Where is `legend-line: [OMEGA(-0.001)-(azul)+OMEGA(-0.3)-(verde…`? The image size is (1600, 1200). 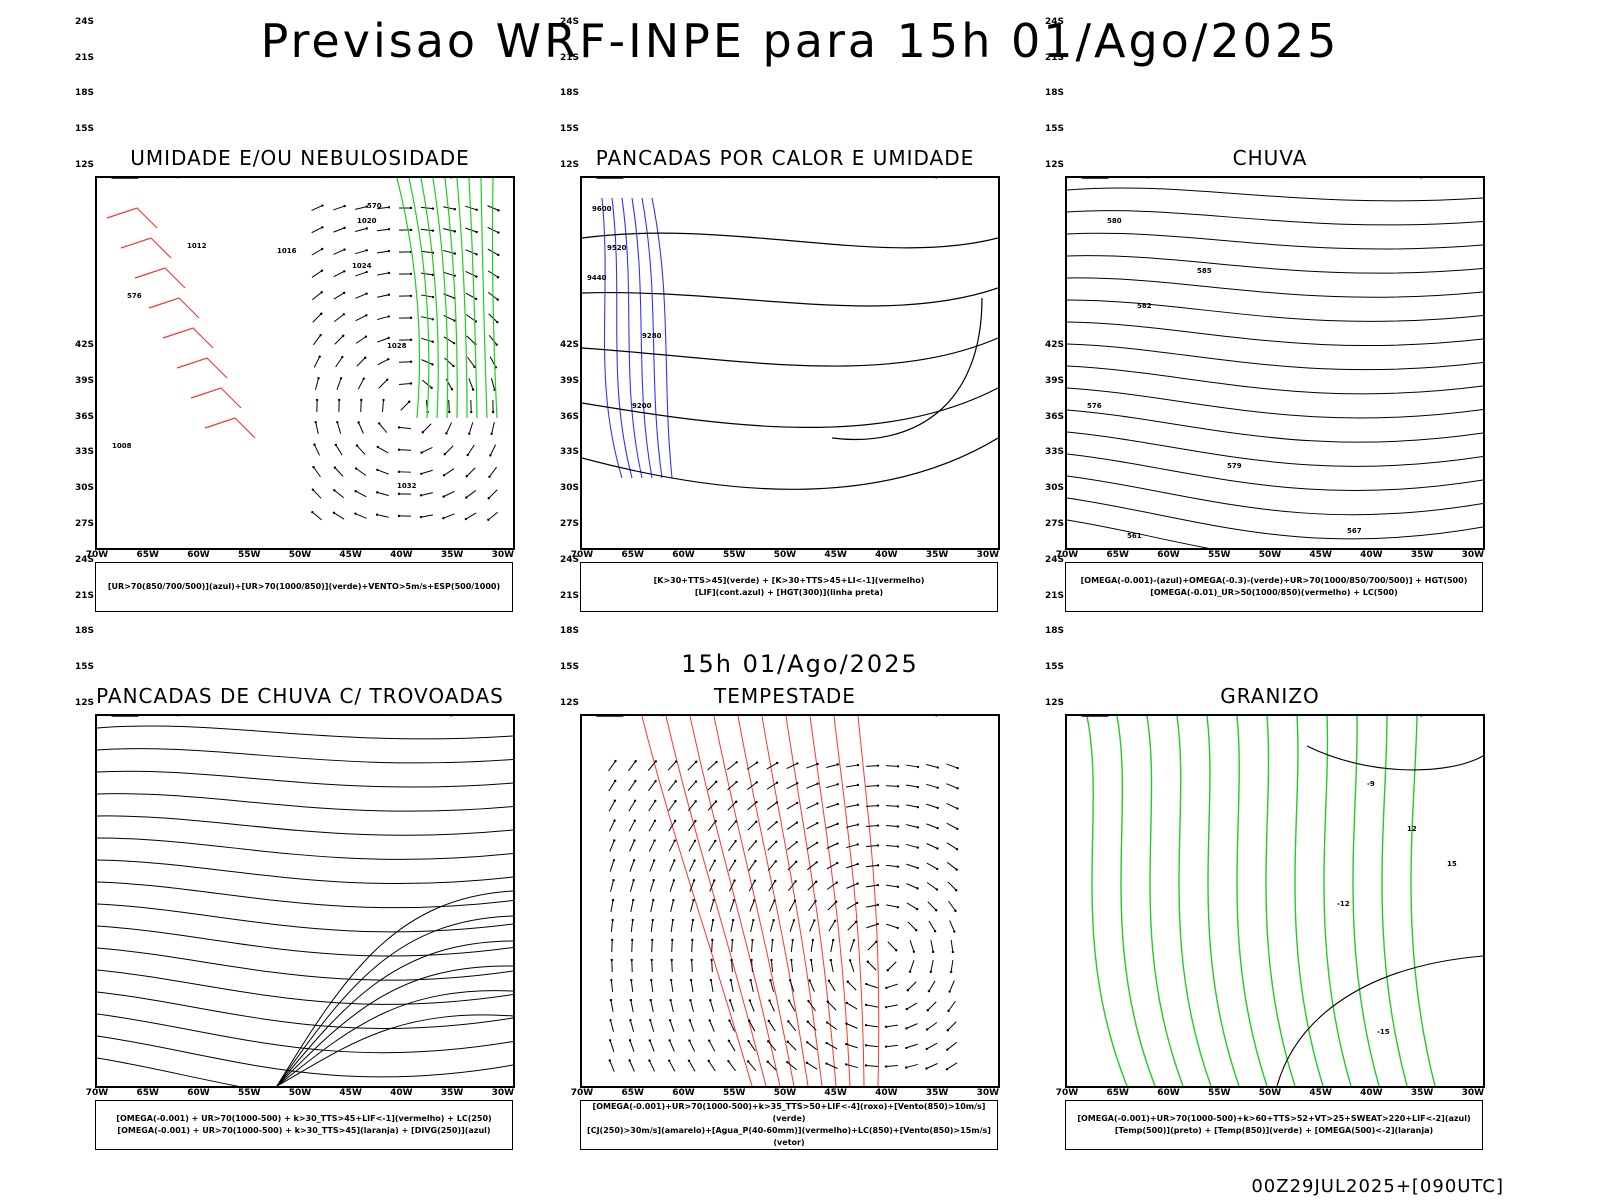
legend-line: [OMEGA(-0.001)-(azul)+OMEGA(-0.3)-(verde… is located at coordinates (1274, 580).